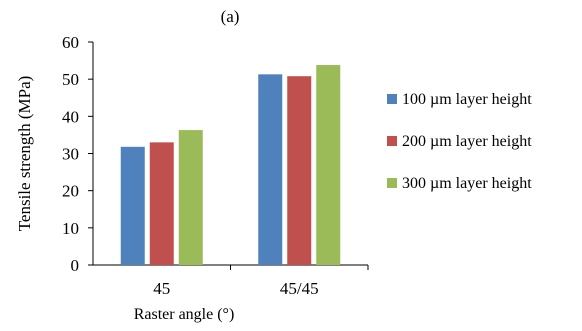 The height and width of the screenshot is (331, 582). What do you see at coordinates (75, 265) in the screenshot?
I see `y-tick-label: 0` at bounding box center [75, 265].